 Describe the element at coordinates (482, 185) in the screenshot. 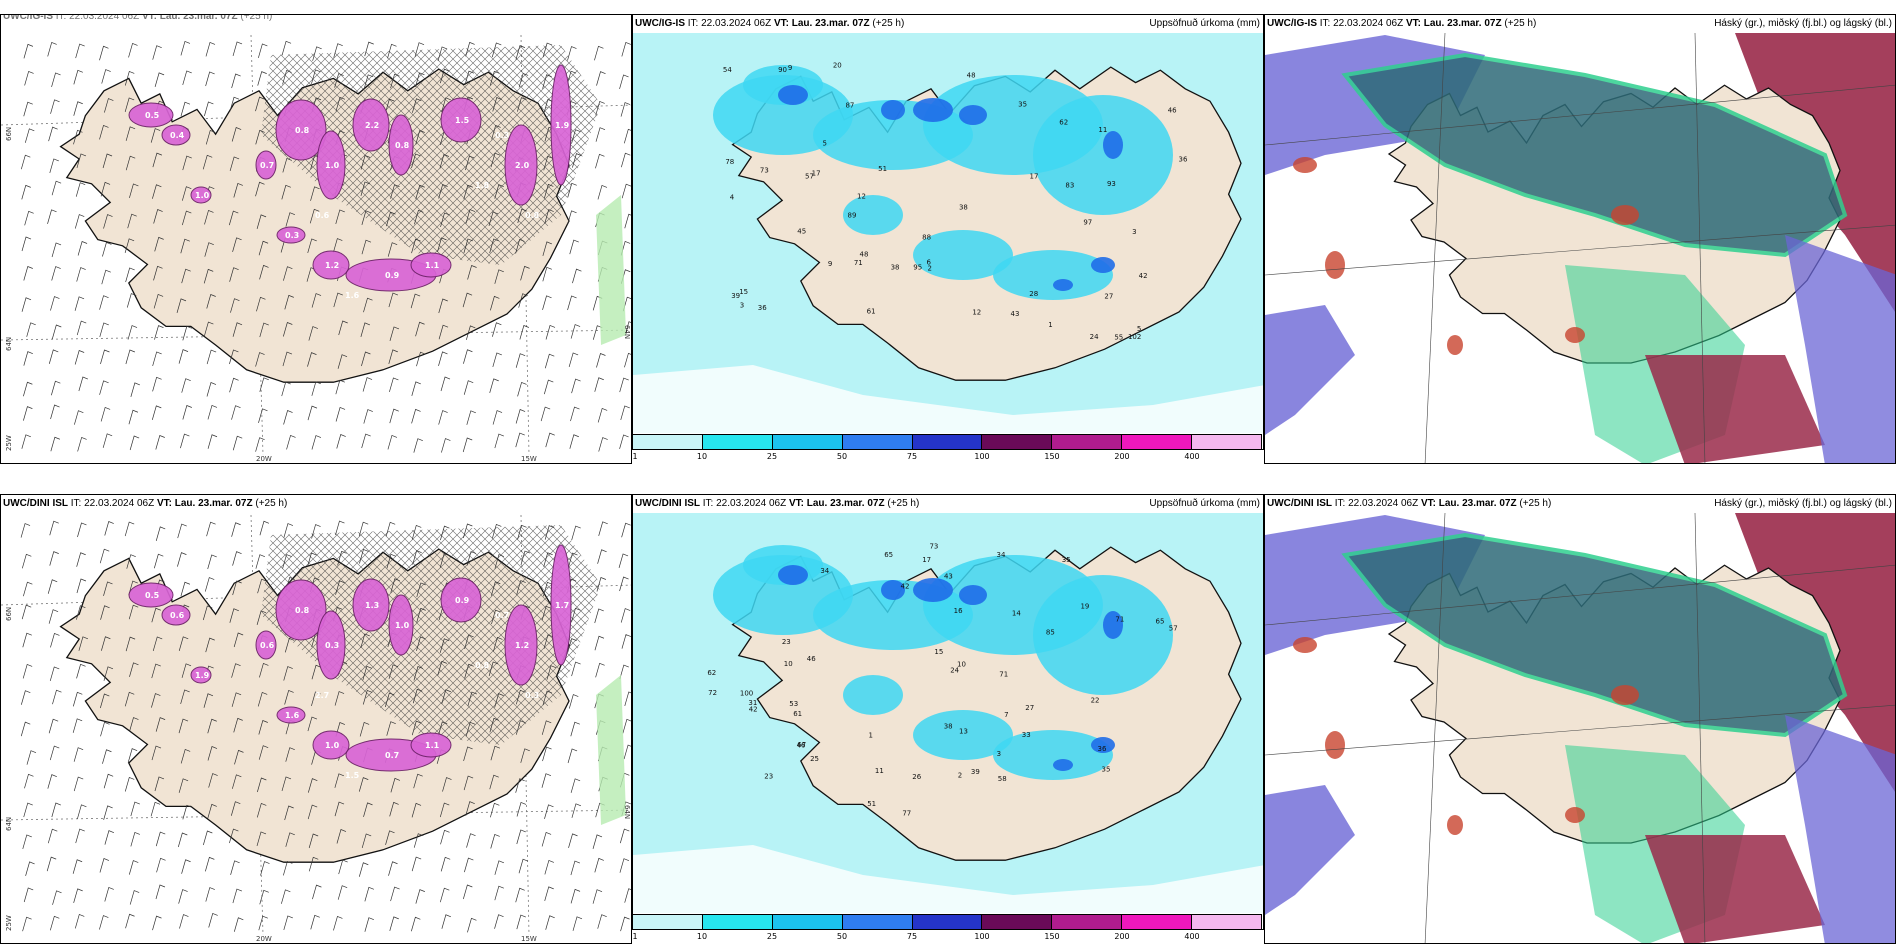

I see `wind-value-label: 1.8` at that location.